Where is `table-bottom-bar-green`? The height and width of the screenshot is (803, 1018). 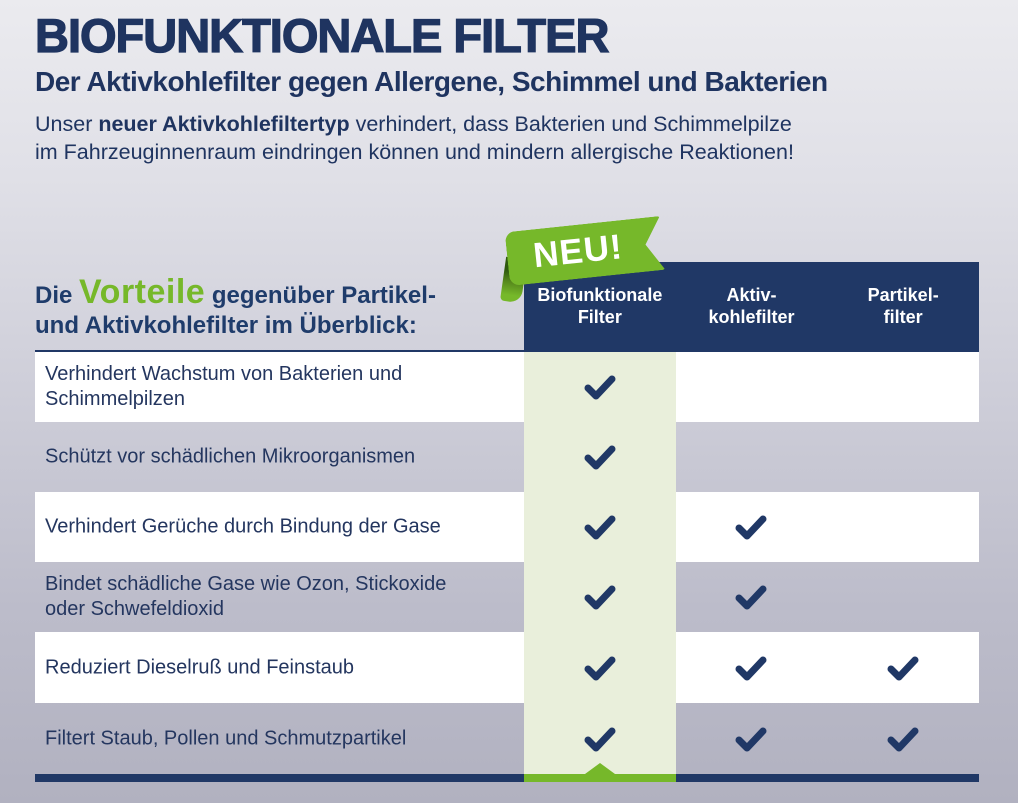 table-bottom-bar-green is located at coordinates (600, 778).